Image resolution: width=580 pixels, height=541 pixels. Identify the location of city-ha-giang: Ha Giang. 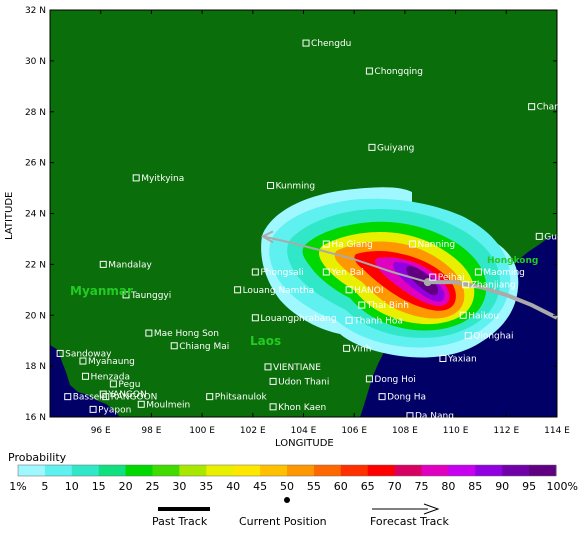
(347, 245).